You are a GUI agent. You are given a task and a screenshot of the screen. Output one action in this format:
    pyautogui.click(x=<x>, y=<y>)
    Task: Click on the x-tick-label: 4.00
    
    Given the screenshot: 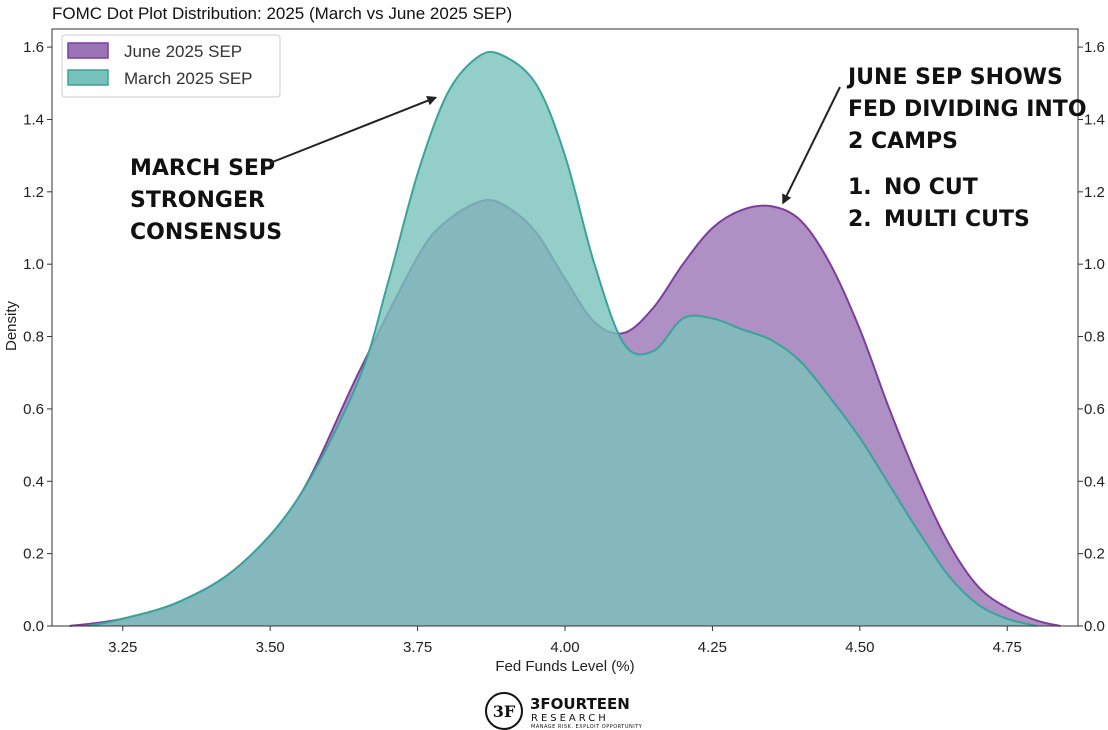 What is the action you would take?
    pyautogui.click(x=564, y=647)
    